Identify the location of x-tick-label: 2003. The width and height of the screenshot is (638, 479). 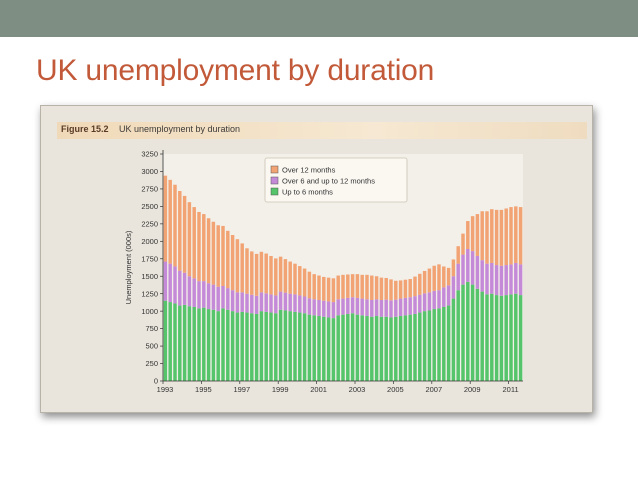
(357, 389).